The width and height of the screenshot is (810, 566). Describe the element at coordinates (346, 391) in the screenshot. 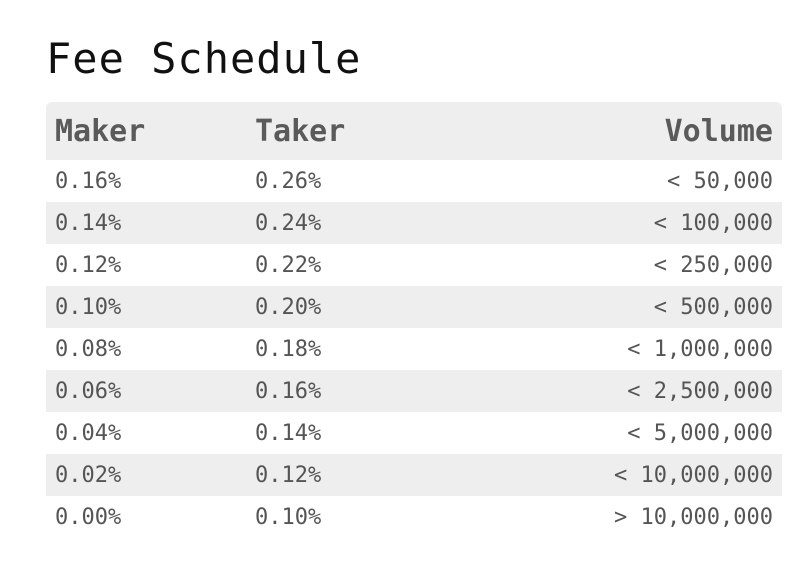

I see `taker-fee-cell: 0.16%` at that location.